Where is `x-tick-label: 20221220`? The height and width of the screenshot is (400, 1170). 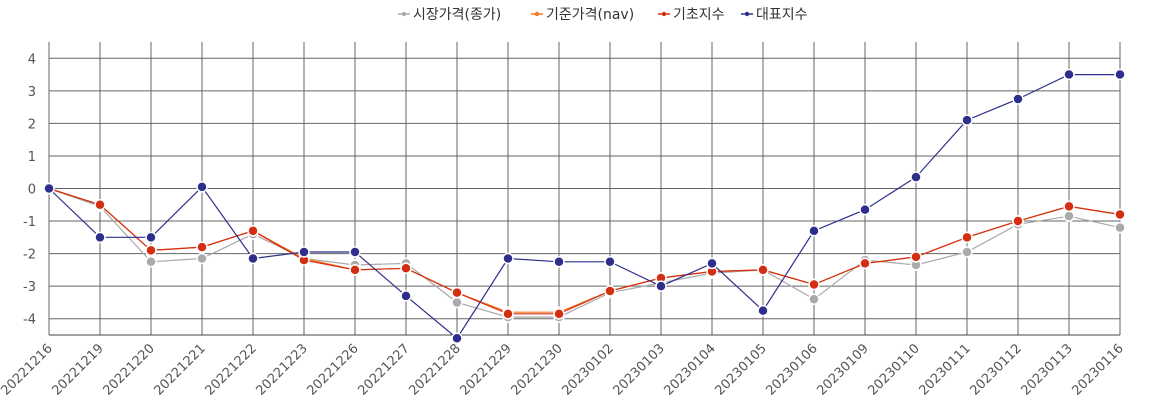 x-tick-label: 20221220 is located at coordinates (128, 369).